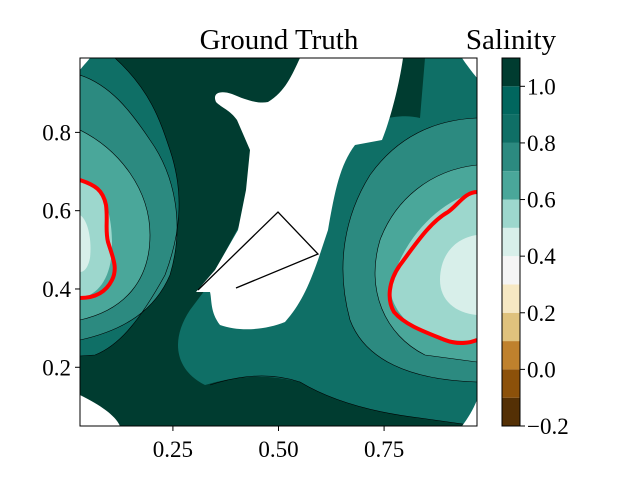 The width and height of the screenshot is (640, 480). I want to click on colorbar: −0.2 0.0 0.2 0.4 0.6 0.8 1.0, so click(535, 248).